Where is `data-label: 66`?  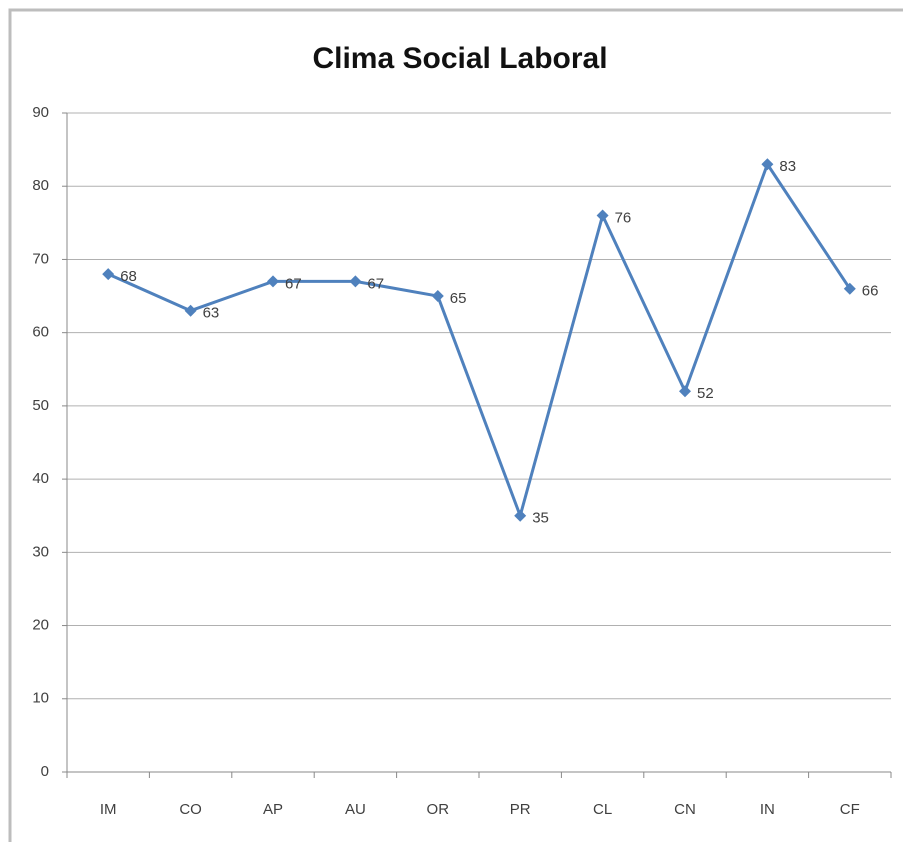 data-label: 66 is located at coordinates (870, 291).